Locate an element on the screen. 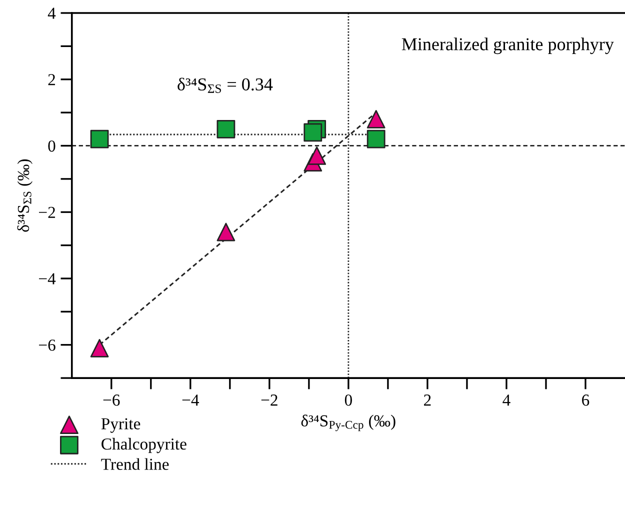 Image resolution: width=625 pixels, height=520 pixels. annotation: Mineralized granite porphyry is located at coordinates (508, 46).